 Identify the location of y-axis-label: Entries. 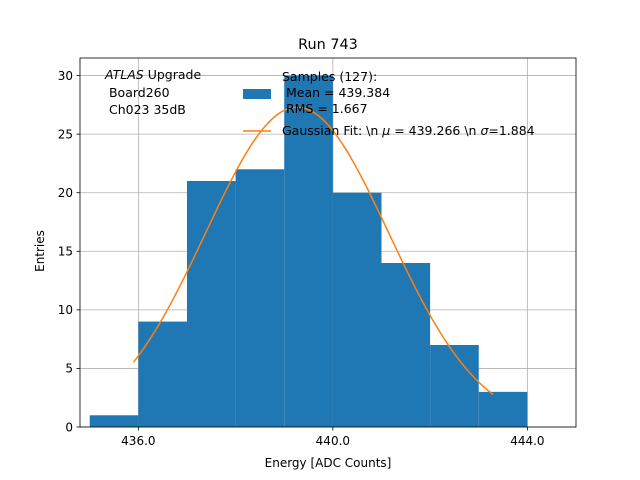
(40, 251).